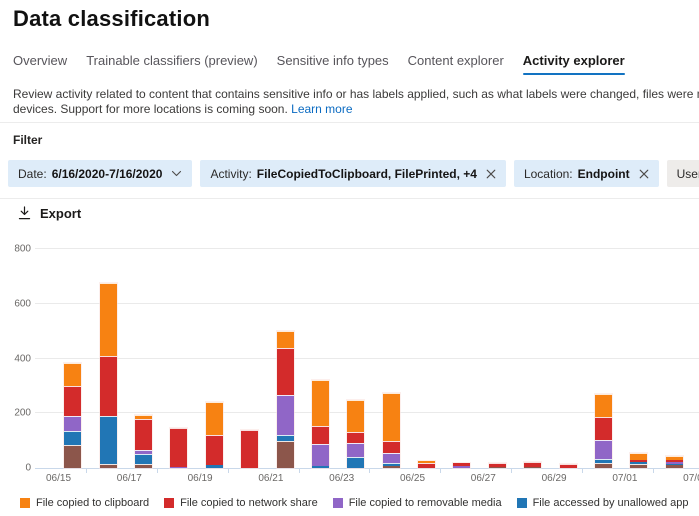 The width and height of the screenshot is (699, 516). I want to click on legend-item-file-copied-to-removable-media: File copied to removable media, so click(417, 503).